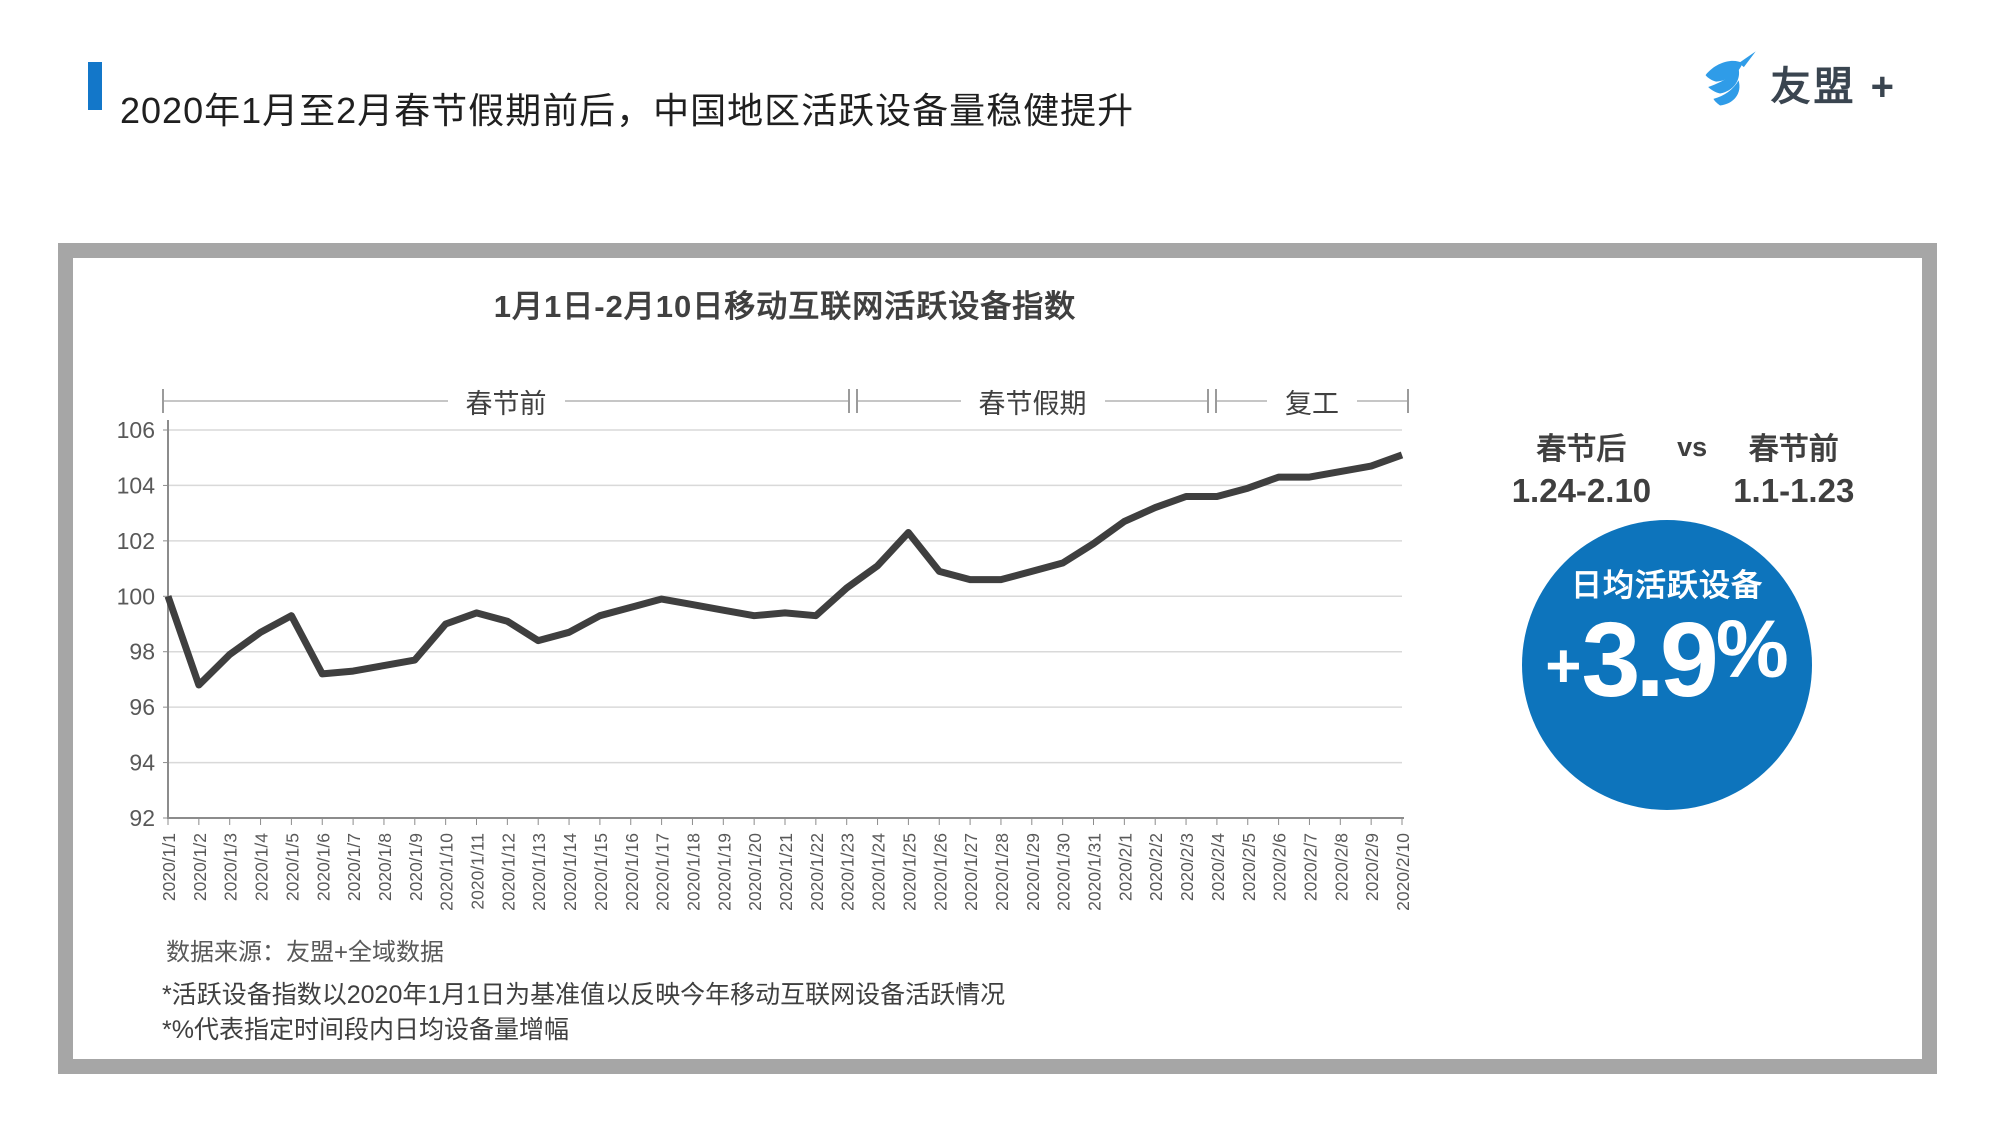 Image resolution: width=2000 pixels, height=1125 pixels. What do you see at coordinates (1730, 78) in the screenshot?
I see `umeng-bird-icon` at bounding box center [1730, 78].